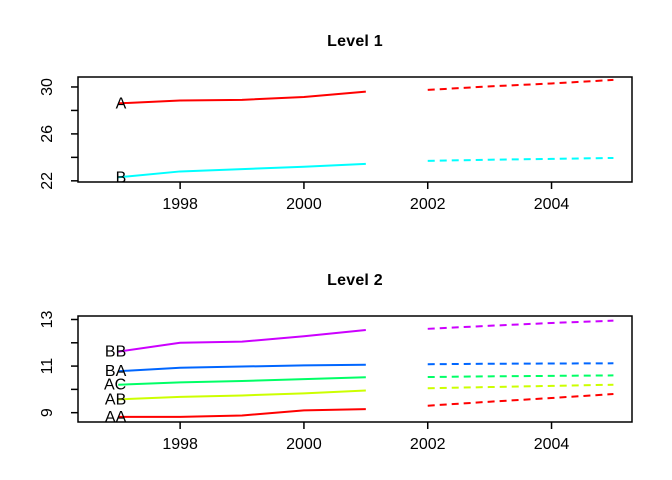 This screenshot has width=672, height=480. Describe the element at coordinates (116, 371) in the screenshot. I see `series-label-BA: BA` at that location.